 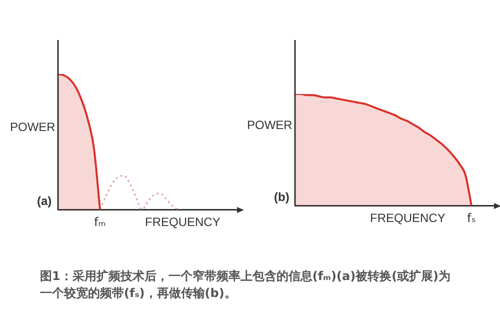 I want to click on caption: 图1：采用扩频技术后，一个窄带频率上包含的信息(fₘ)(a)被转换(或扩展)为一个较宽的频带(fₛ)，再做传输(b)。, so click(x=246, y=285).